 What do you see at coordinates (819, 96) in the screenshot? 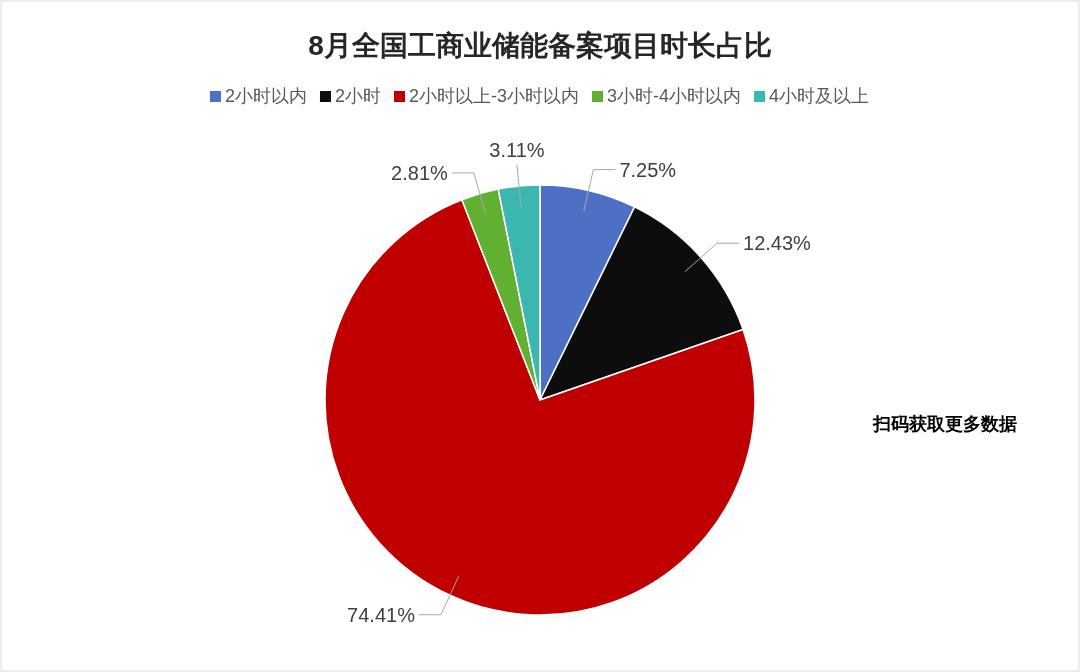
I see `legend-label: 4小时及以上` at bounding box center [819, 96].